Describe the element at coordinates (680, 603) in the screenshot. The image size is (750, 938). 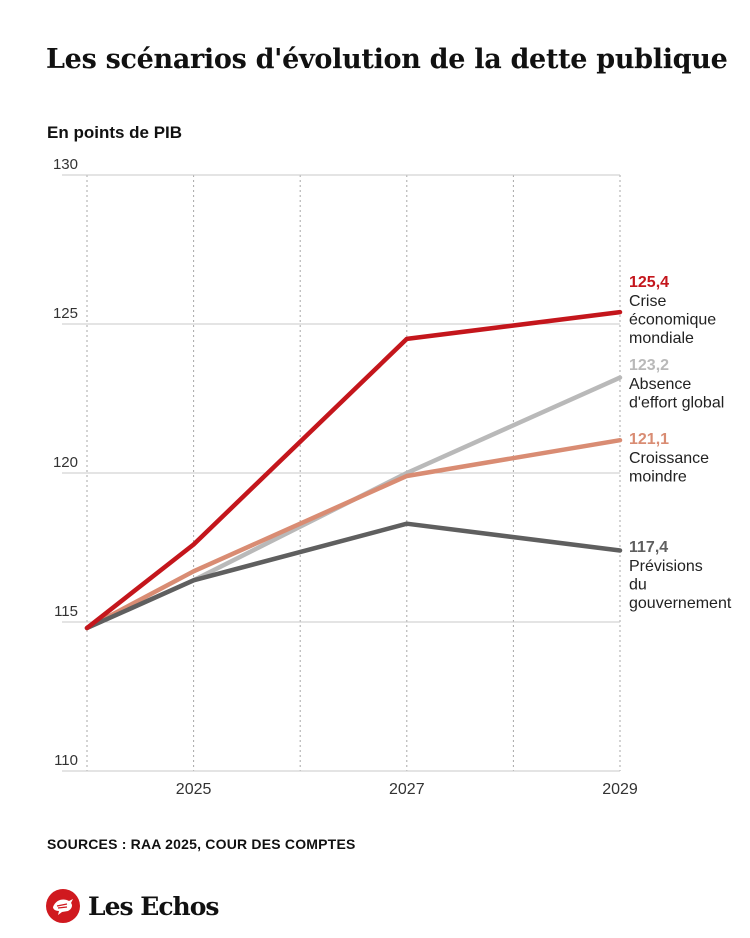
I see `end-name-gouv: gouvernement` at that location.